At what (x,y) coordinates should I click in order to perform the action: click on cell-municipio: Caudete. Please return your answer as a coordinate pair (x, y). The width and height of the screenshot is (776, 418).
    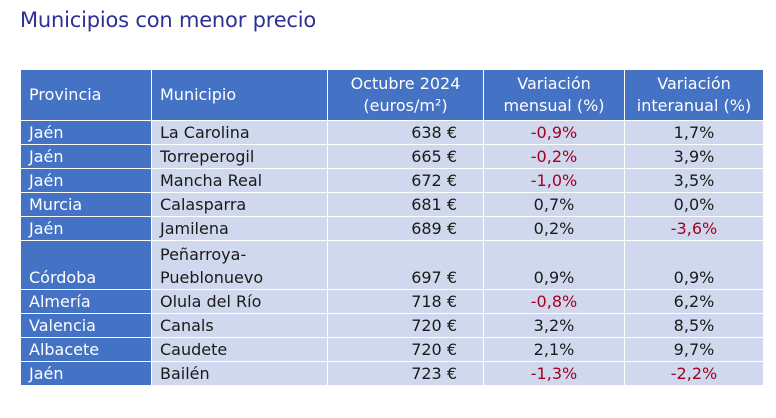
    Looking at the image, I should click on (239, 349).